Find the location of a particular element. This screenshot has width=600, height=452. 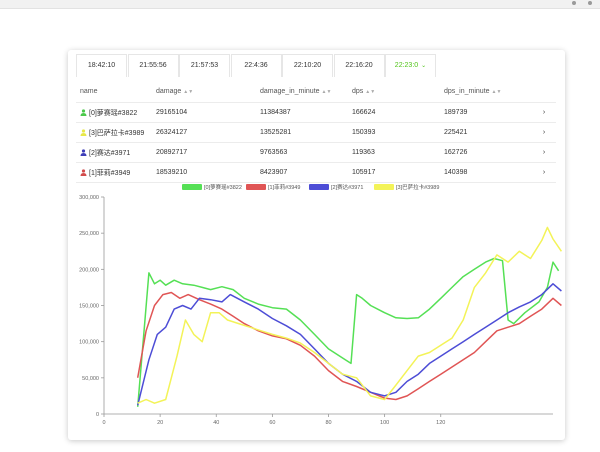

x-tick-label: 60 is located at coordinates (272, 423).